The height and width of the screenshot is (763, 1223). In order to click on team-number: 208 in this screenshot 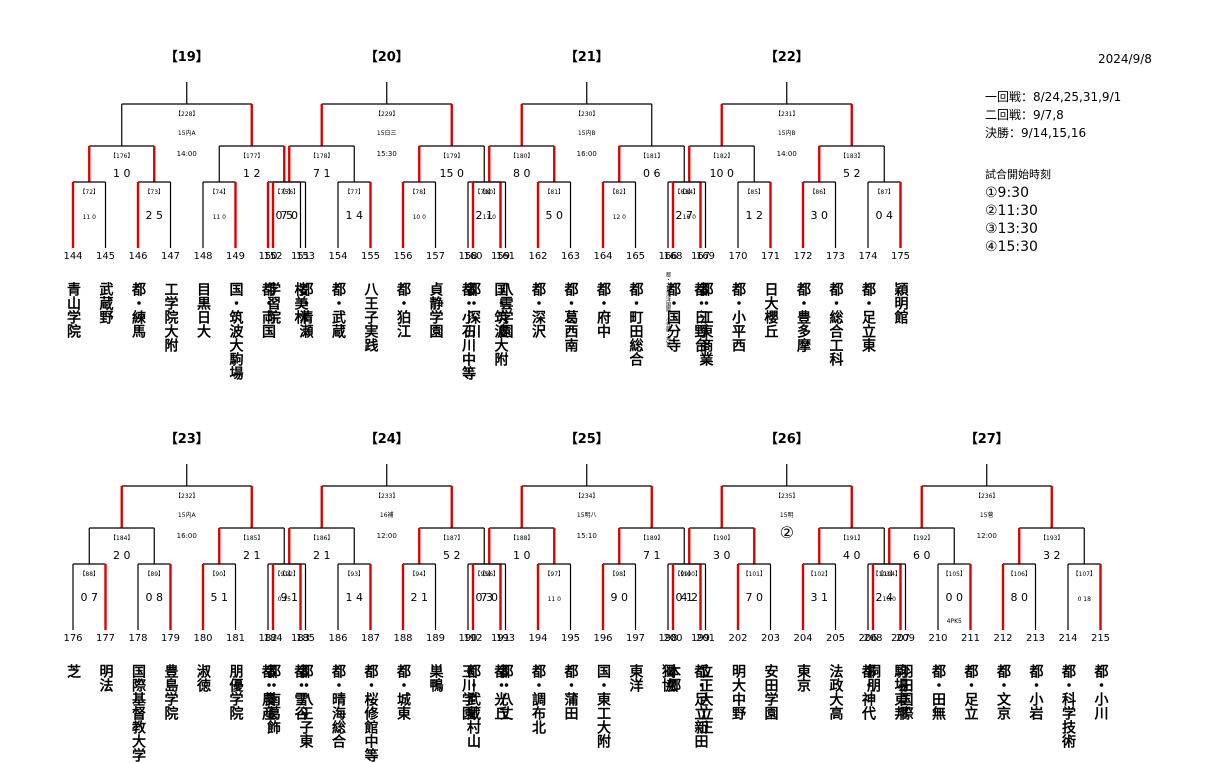, I will do `click(872, 638)`.